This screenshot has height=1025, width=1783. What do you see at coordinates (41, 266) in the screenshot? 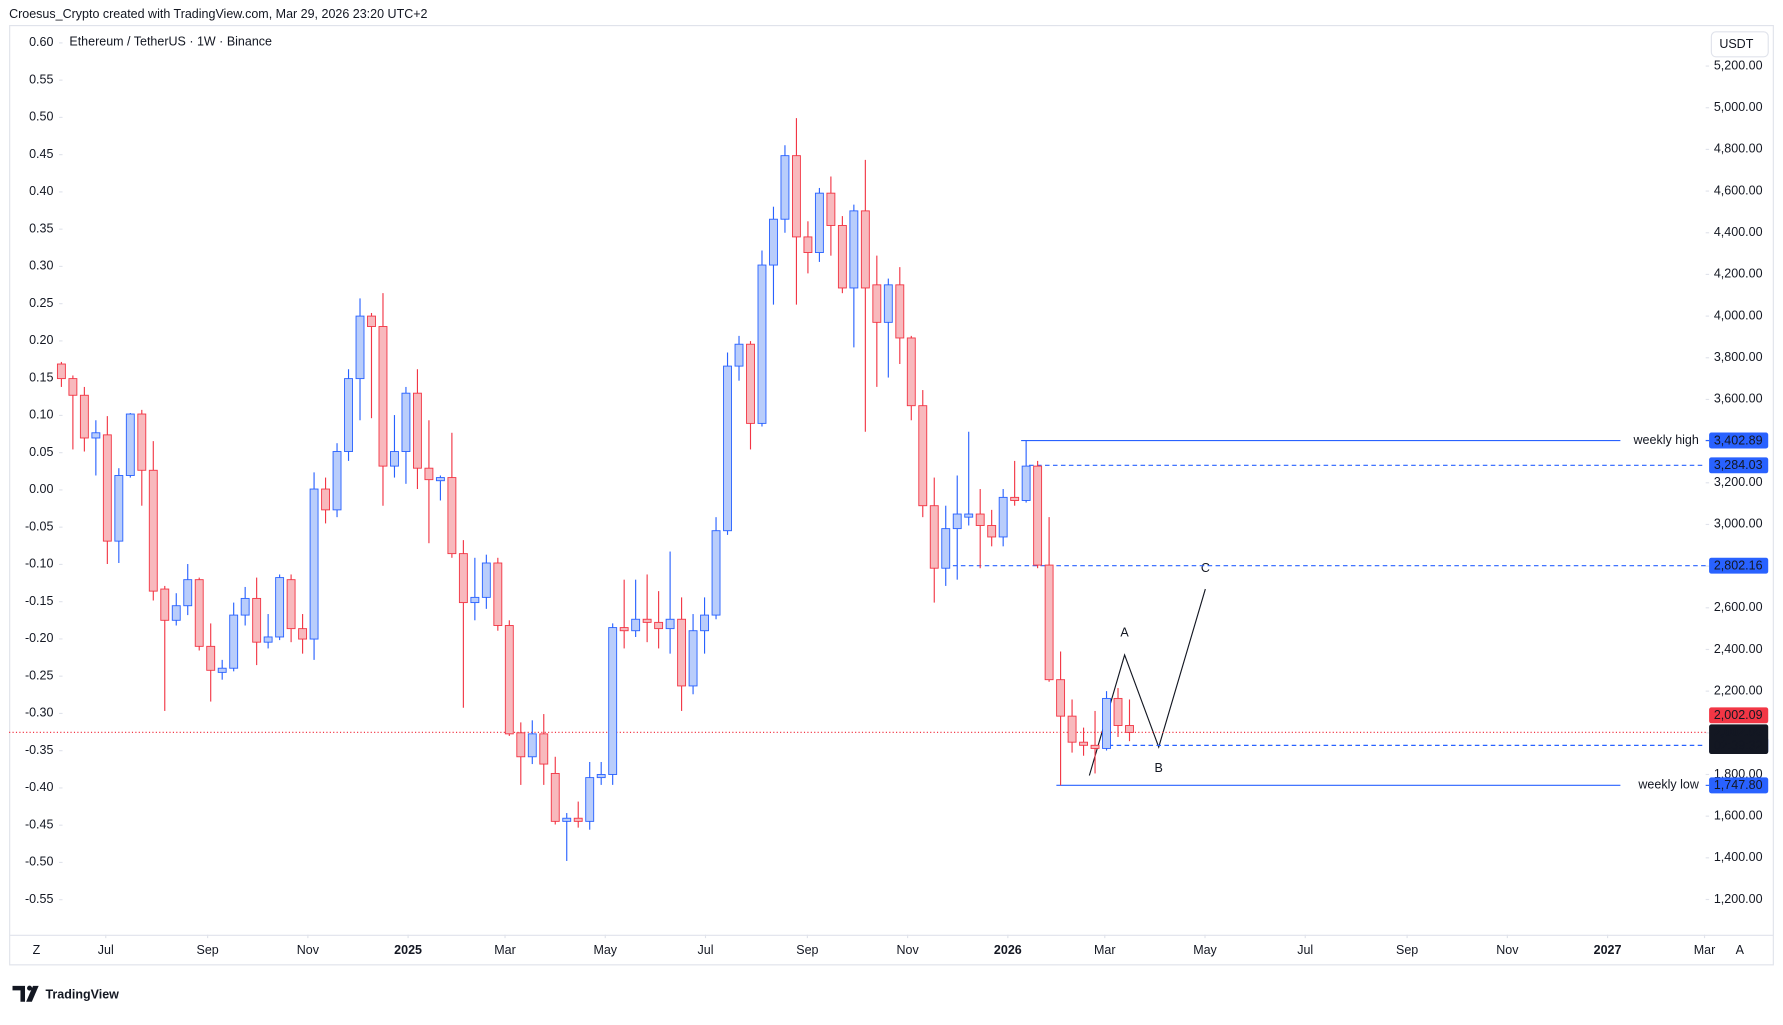
I see `y2-tick-label: 0.30` at bounding box center [41, 266].